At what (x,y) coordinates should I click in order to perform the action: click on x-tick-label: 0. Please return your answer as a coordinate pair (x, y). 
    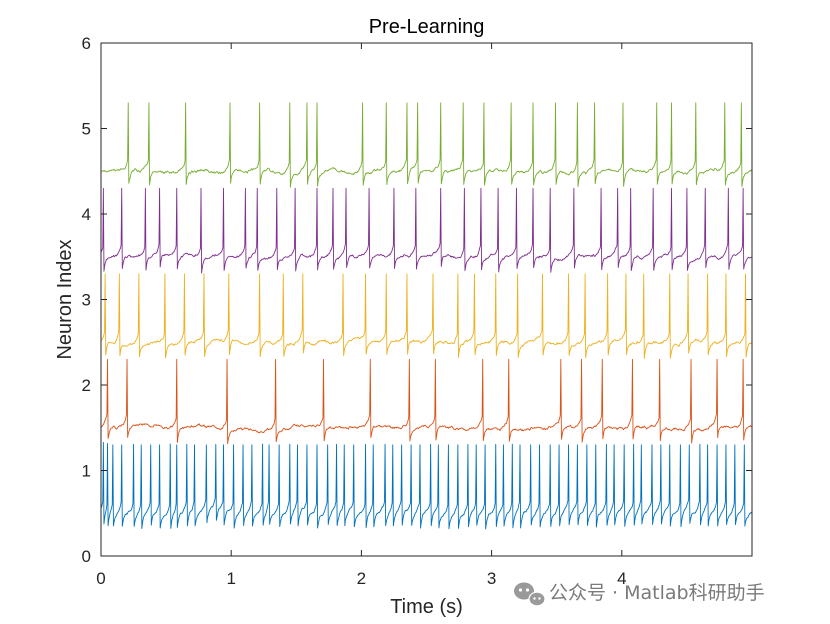
    Looking at the image, I should click on (100, 578).